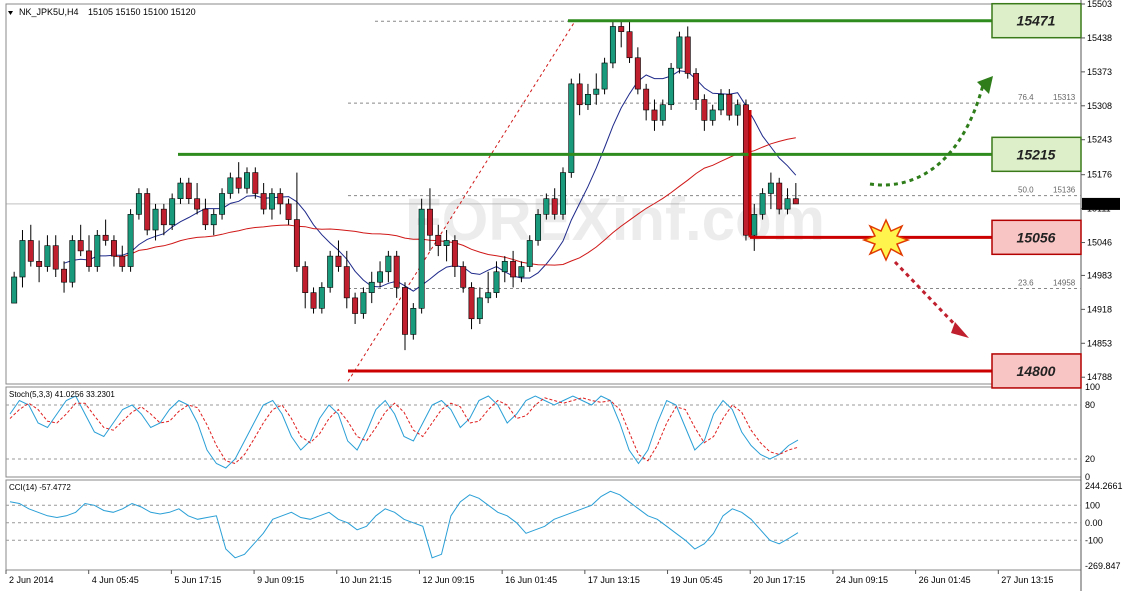 The width and height of the screenshot is (1123, 596). What do you see at coordinates (985, 85) in the screenshot?
I see `bullish-arrow-head` at bounding box center [985, 85].